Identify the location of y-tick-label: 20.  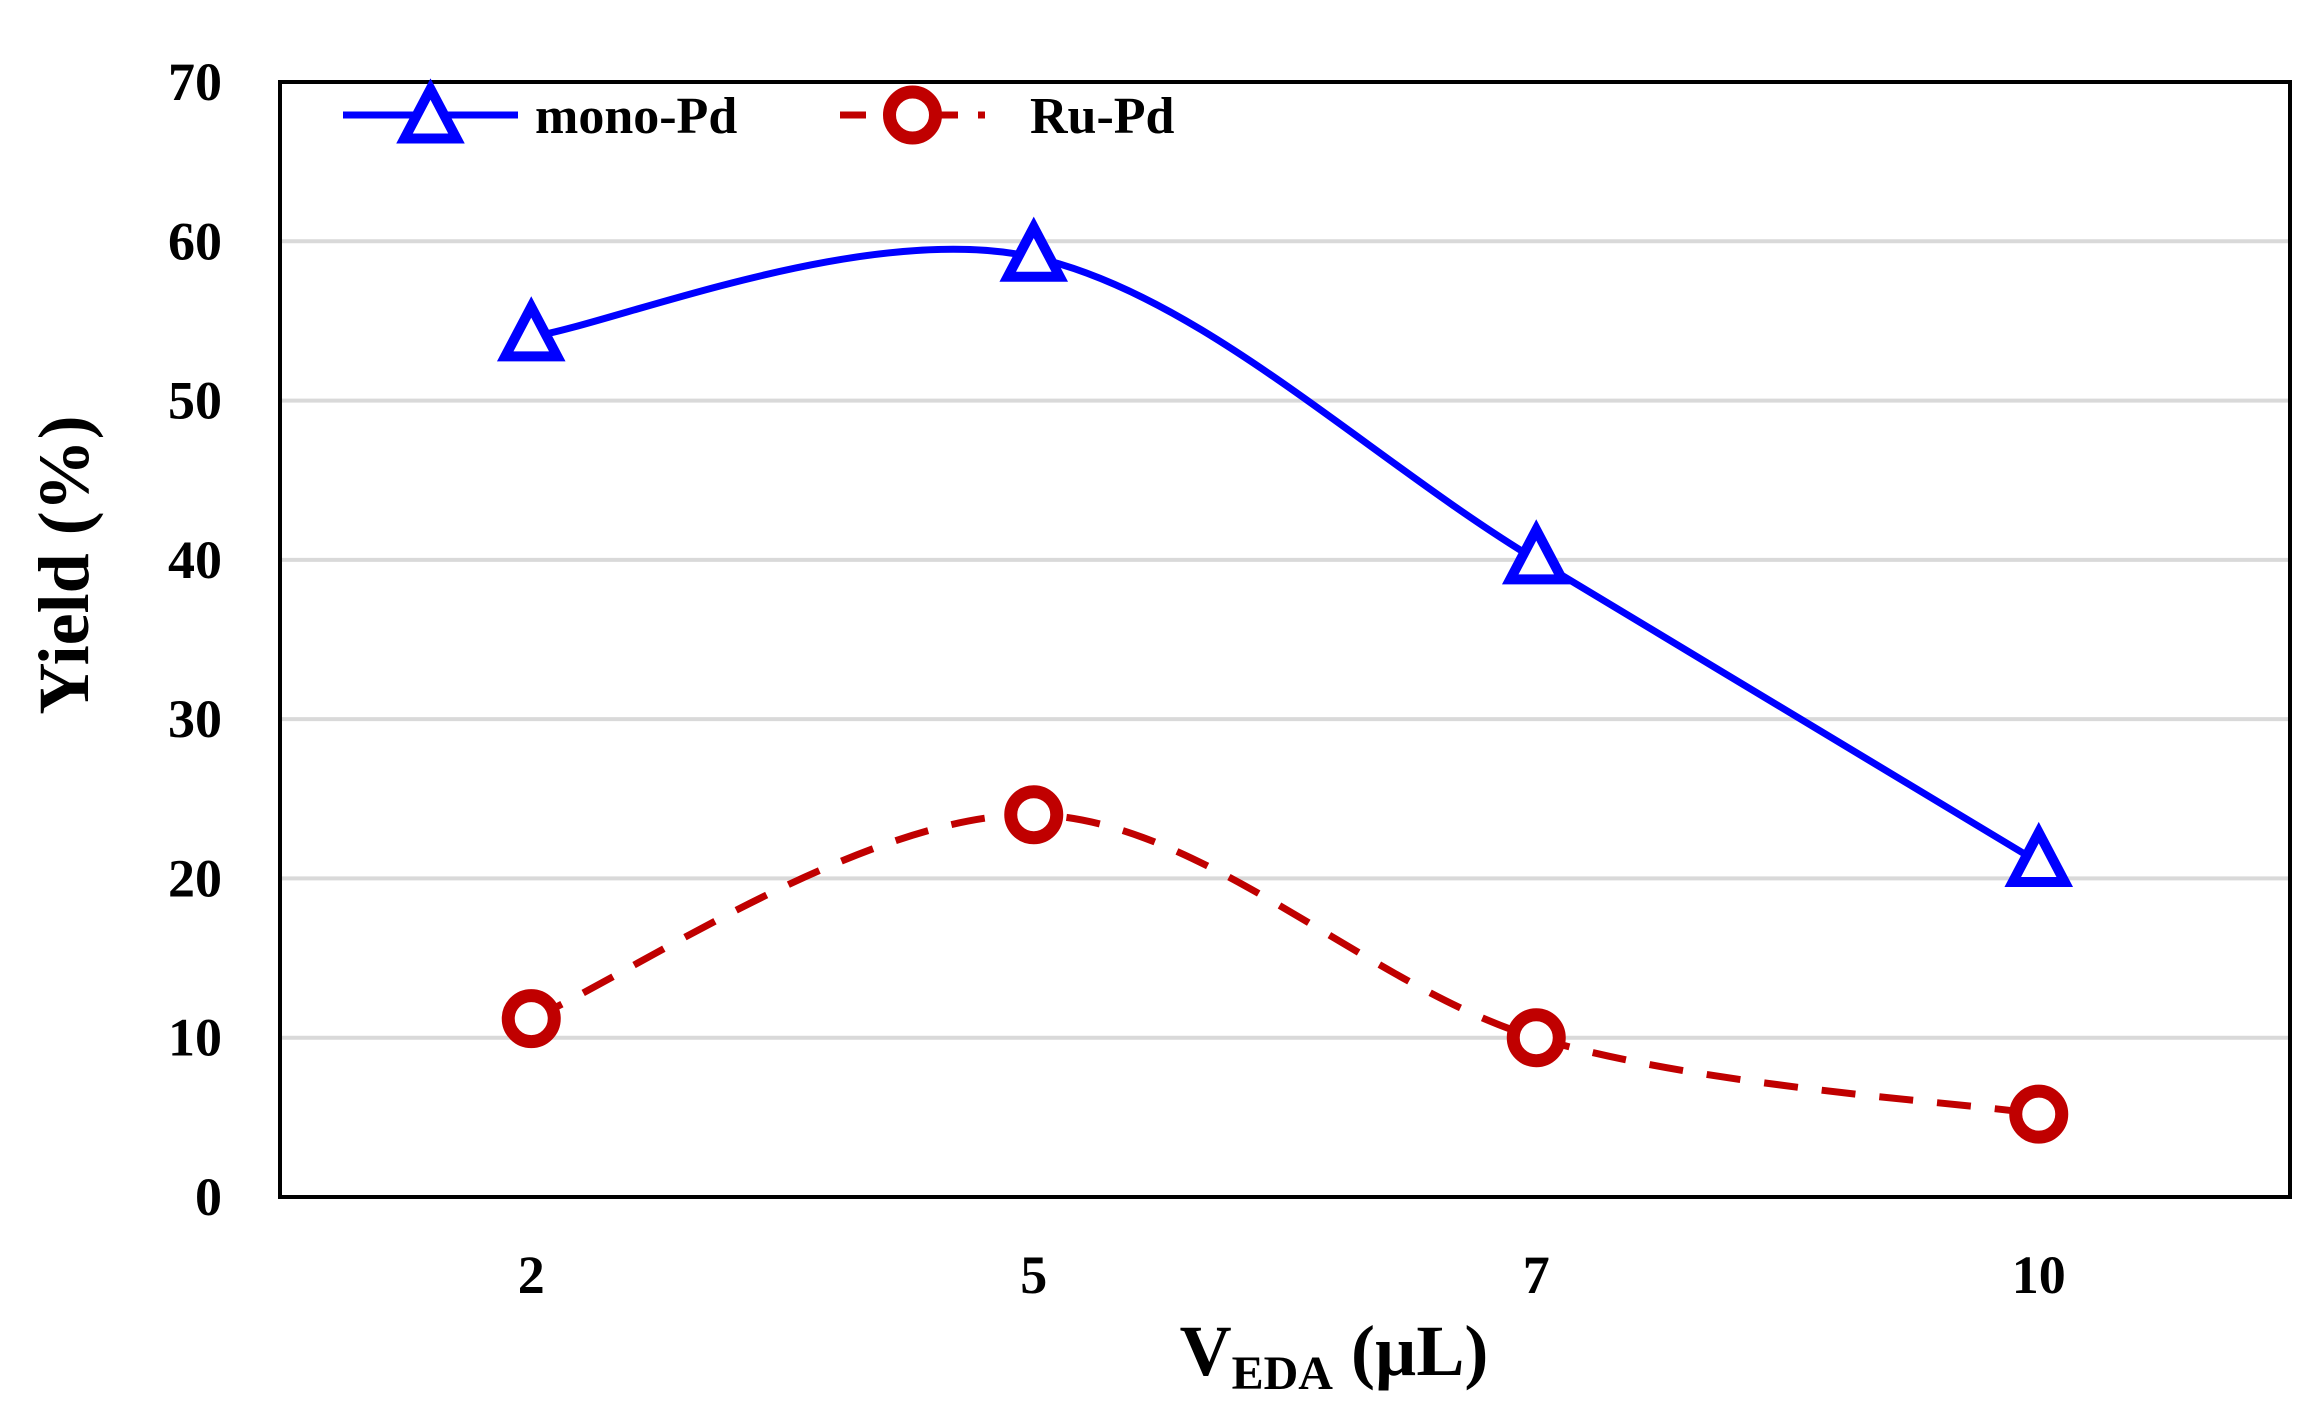
(195, 878).